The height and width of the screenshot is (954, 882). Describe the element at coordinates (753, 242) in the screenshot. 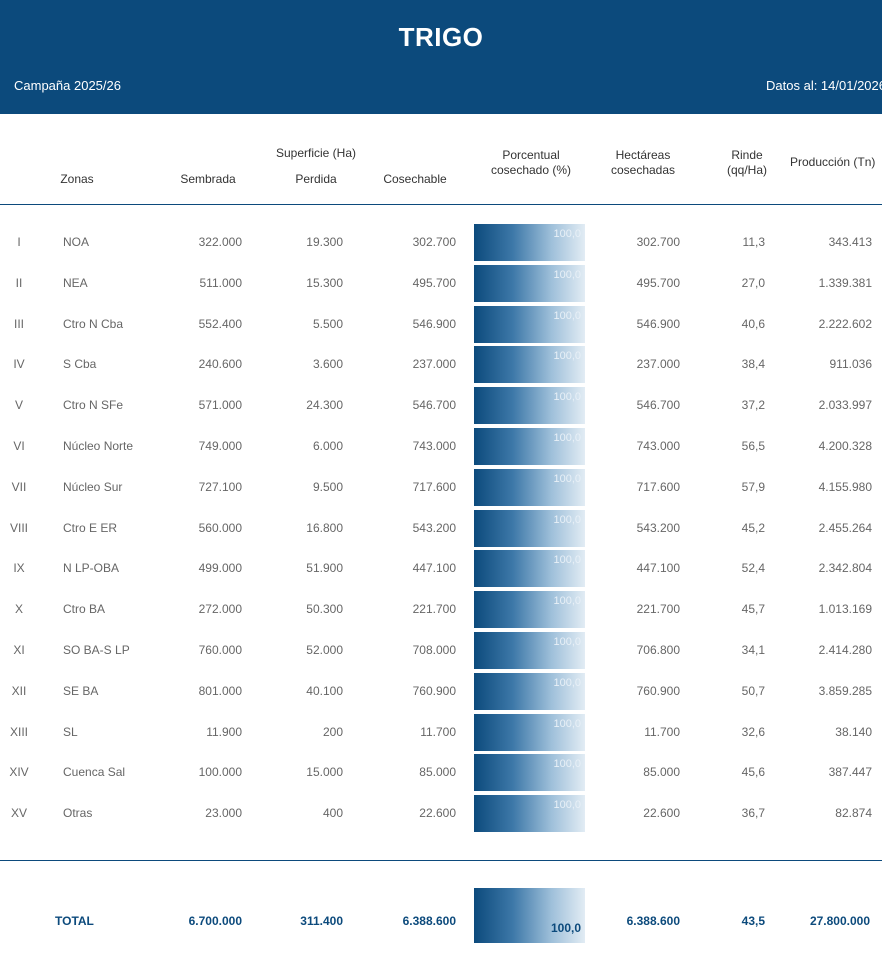

I see `row-rinde: 11,3` at that location.